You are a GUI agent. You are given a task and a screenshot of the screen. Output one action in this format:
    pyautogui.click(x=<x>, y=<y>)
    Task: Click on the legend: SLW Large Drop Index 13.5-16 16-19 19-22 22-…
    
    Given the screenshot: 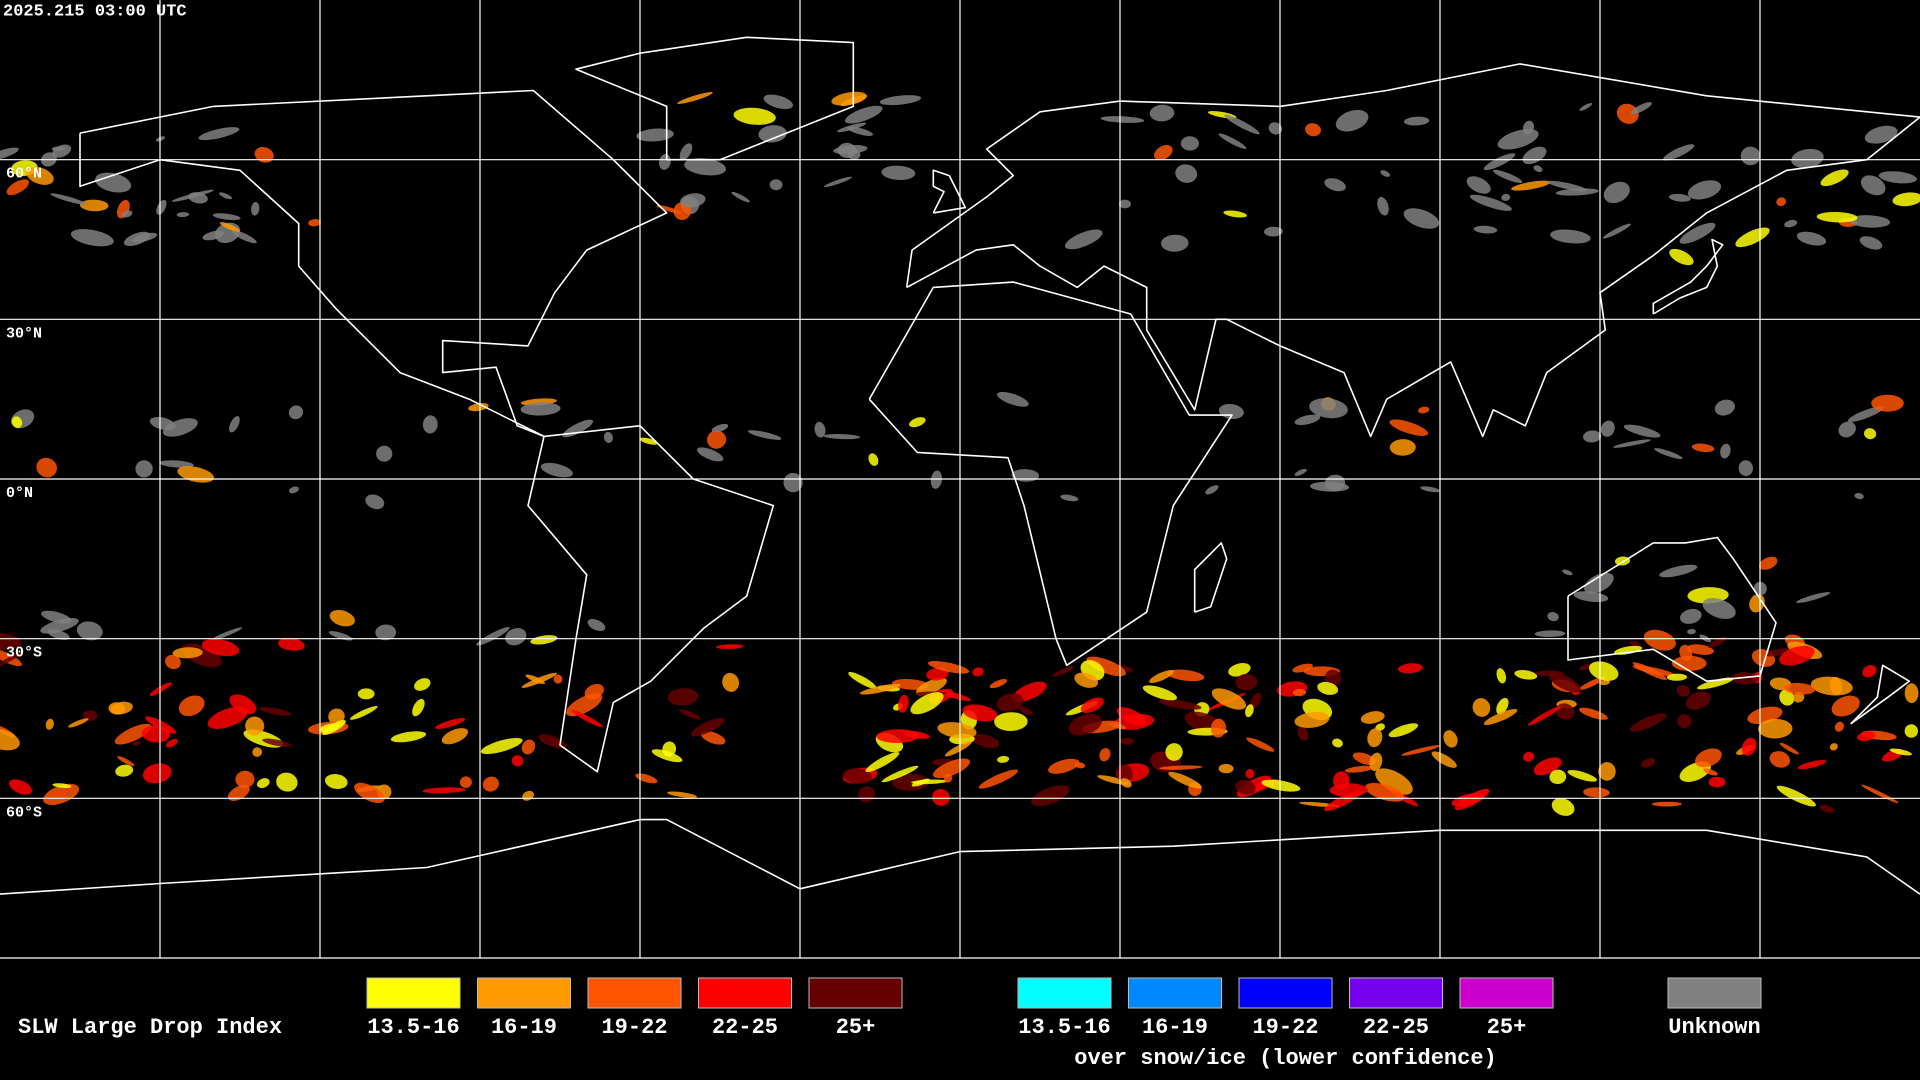 What is the action you would take?
    pyautogui.click(x=890, y=1024)
    